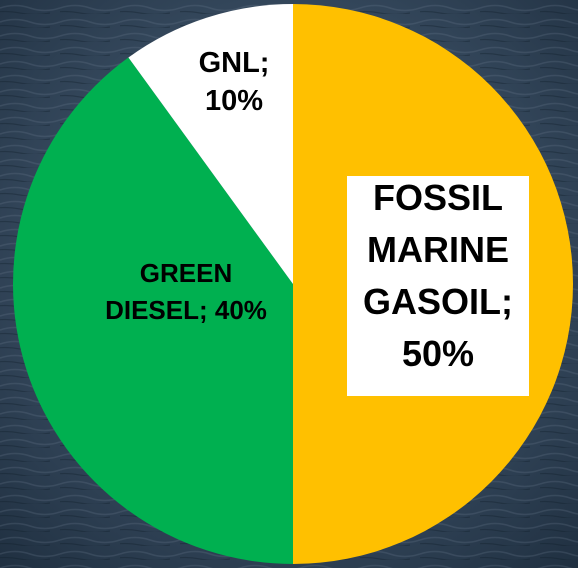 This screenshot has width=578, height=568. Describe the element at coordinates (186, 310) in the screenshot. I see `data-label-line: DIESEL; 40%` at that location.